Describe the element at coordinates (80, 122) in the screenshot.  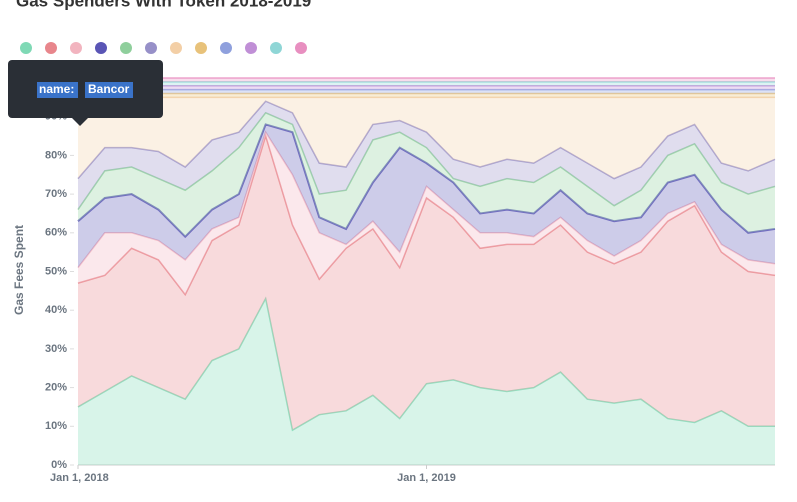
I see `tooltip-arrow` at that location.